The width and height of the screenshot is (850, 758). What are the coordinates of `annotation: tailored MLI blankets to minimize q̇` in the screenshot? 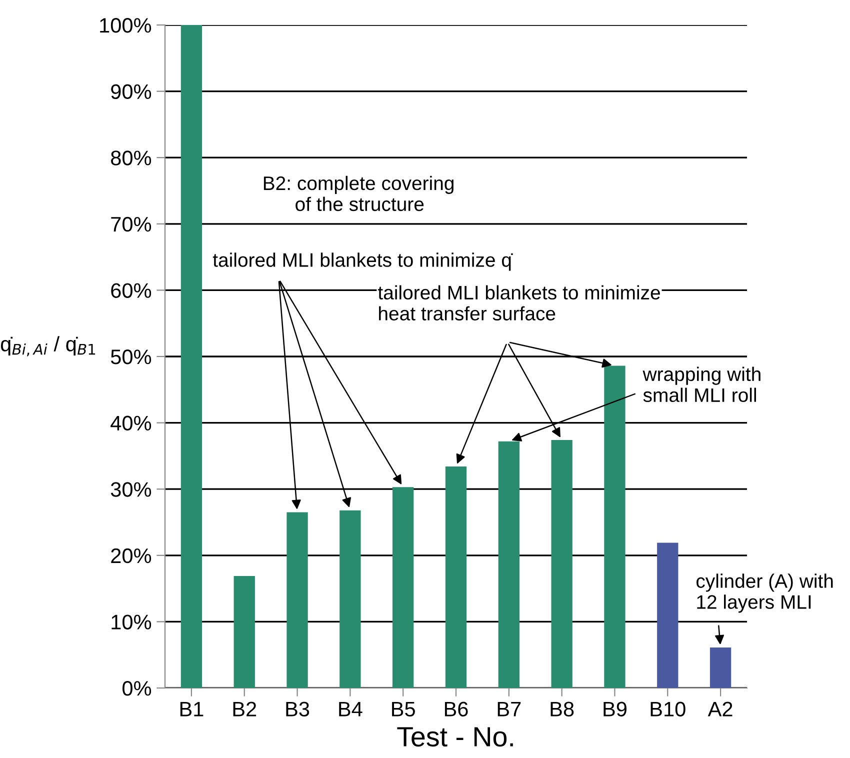 It's located at (362, 261).